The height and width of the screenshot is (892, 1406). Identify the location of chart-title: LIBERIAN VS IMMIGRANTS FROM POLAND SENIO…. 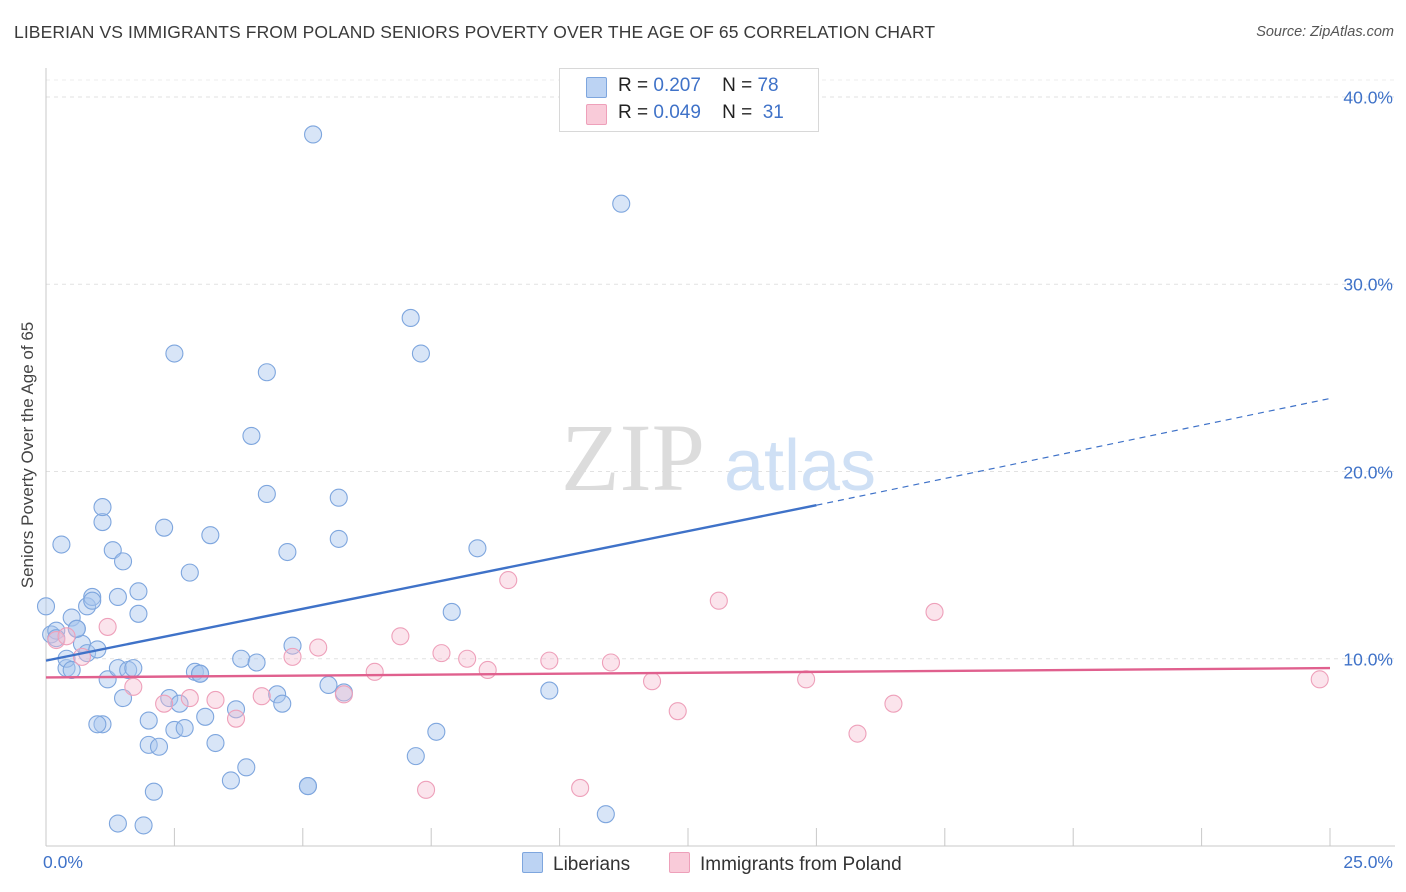
(475, 32).